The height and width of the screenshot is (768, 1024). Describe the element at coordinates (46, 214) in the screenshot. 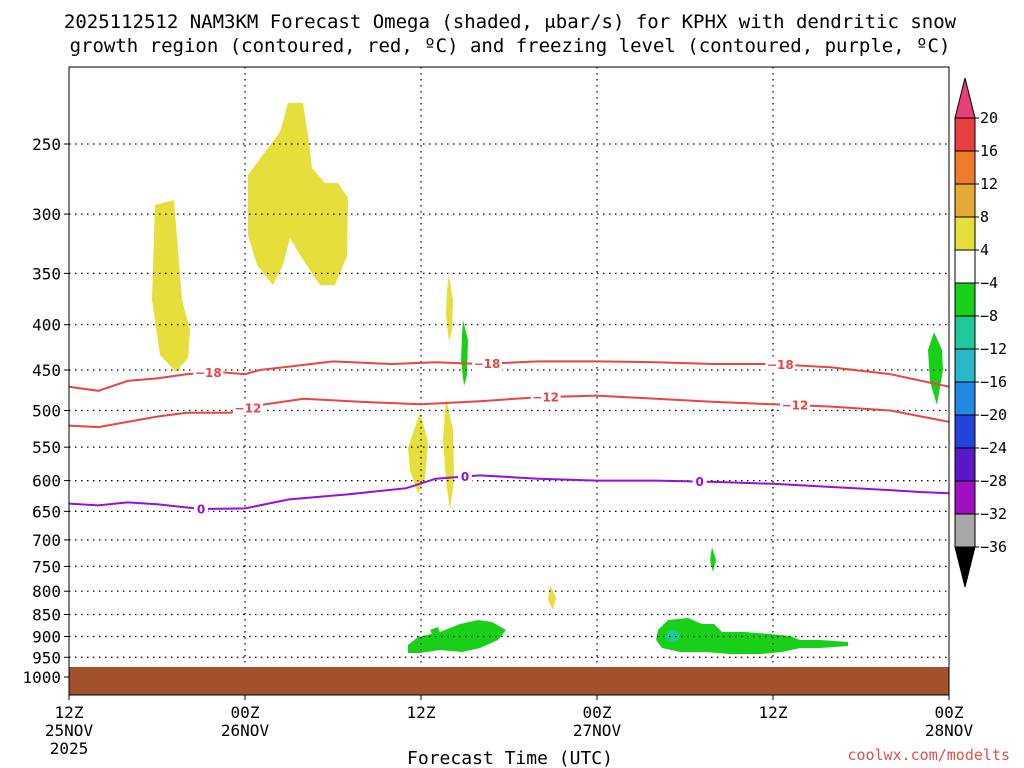

I see `y-tick-label: 300` at that location.